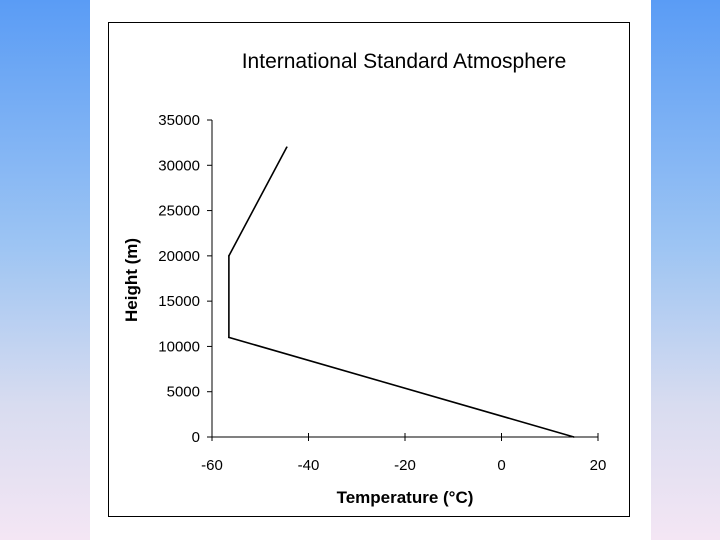 This screenshot has width=720, height=540. I want to click on x-tick-label: -40, so click(309, 465).